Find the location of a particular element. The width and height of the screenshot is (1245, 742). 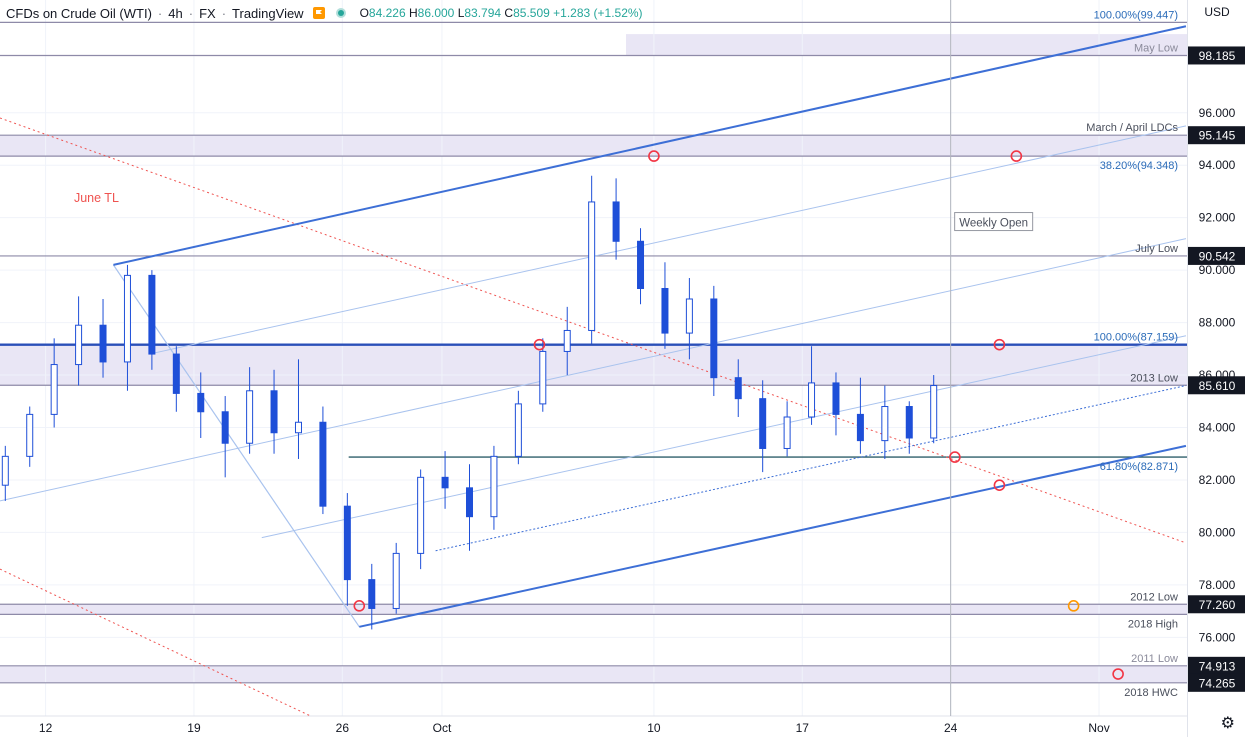

y-tick-label: 80.000 is located at coordinates (1217, 532).